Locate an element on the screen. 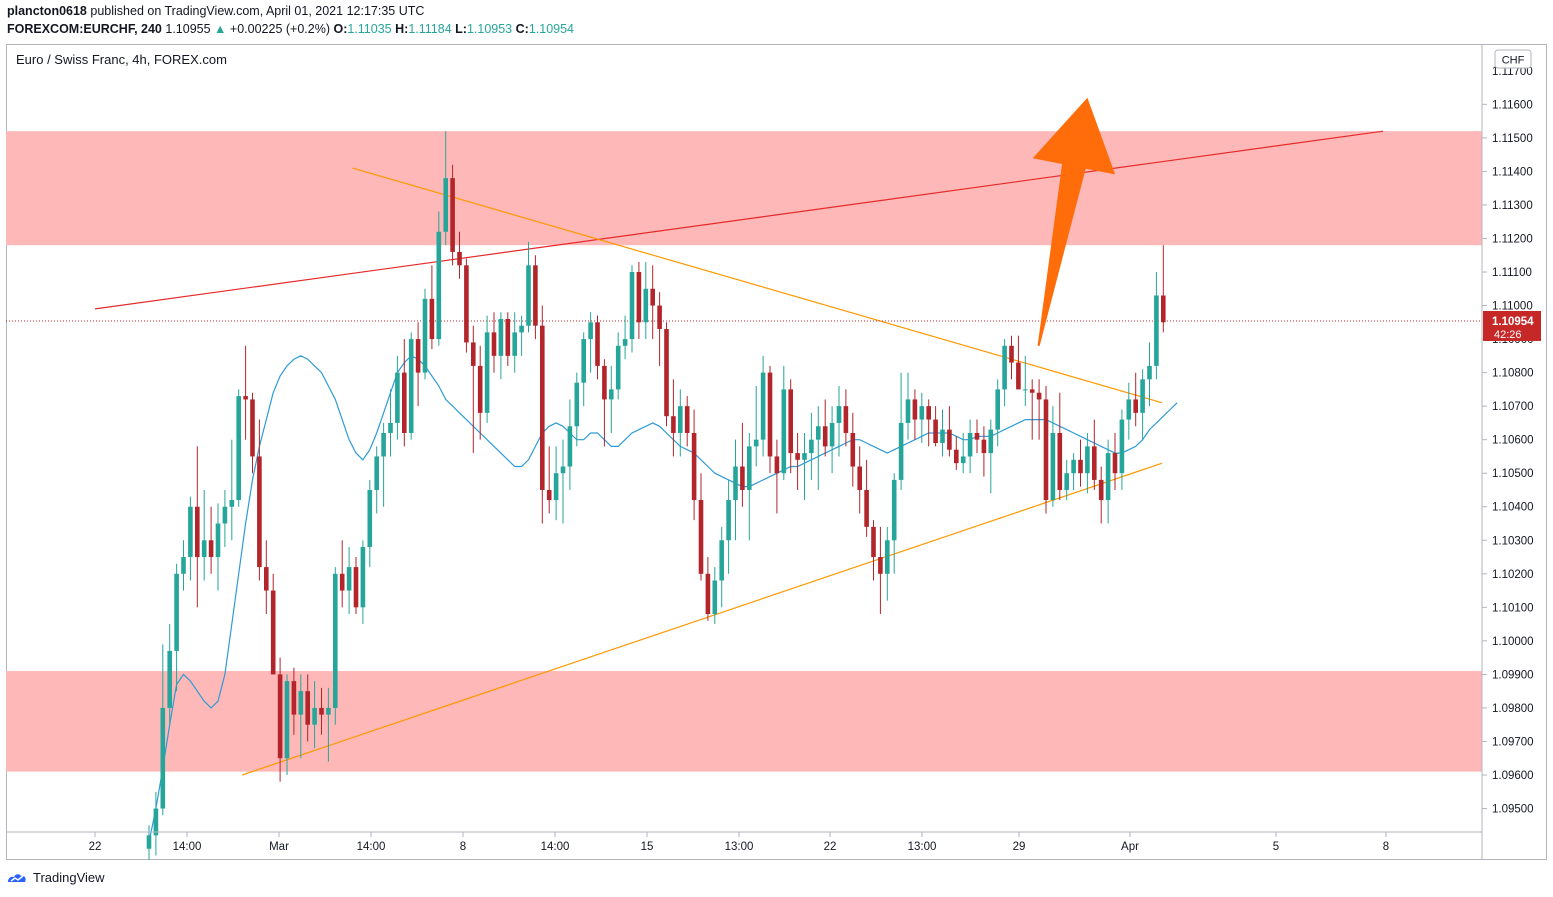  forecast-arrow is located at coordinates (1074, 221).